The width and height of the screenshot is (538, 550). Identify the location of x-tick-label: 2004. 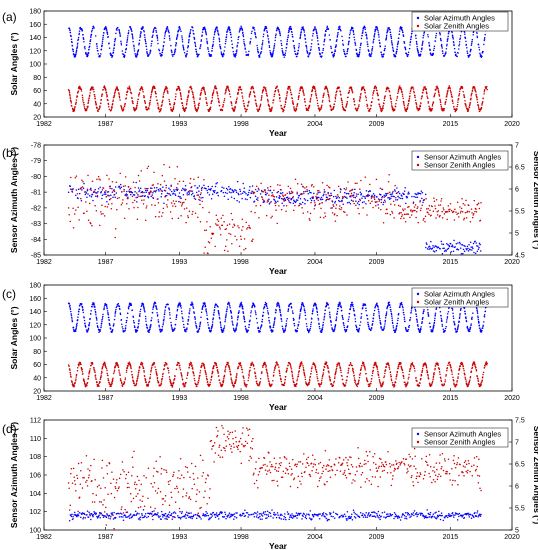
(315, 124).